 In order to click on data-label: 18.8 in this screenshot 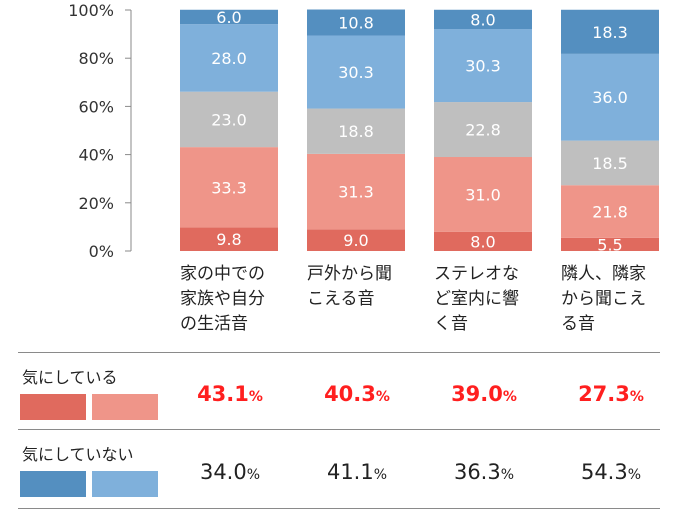, I will do `click(356, 131)`.